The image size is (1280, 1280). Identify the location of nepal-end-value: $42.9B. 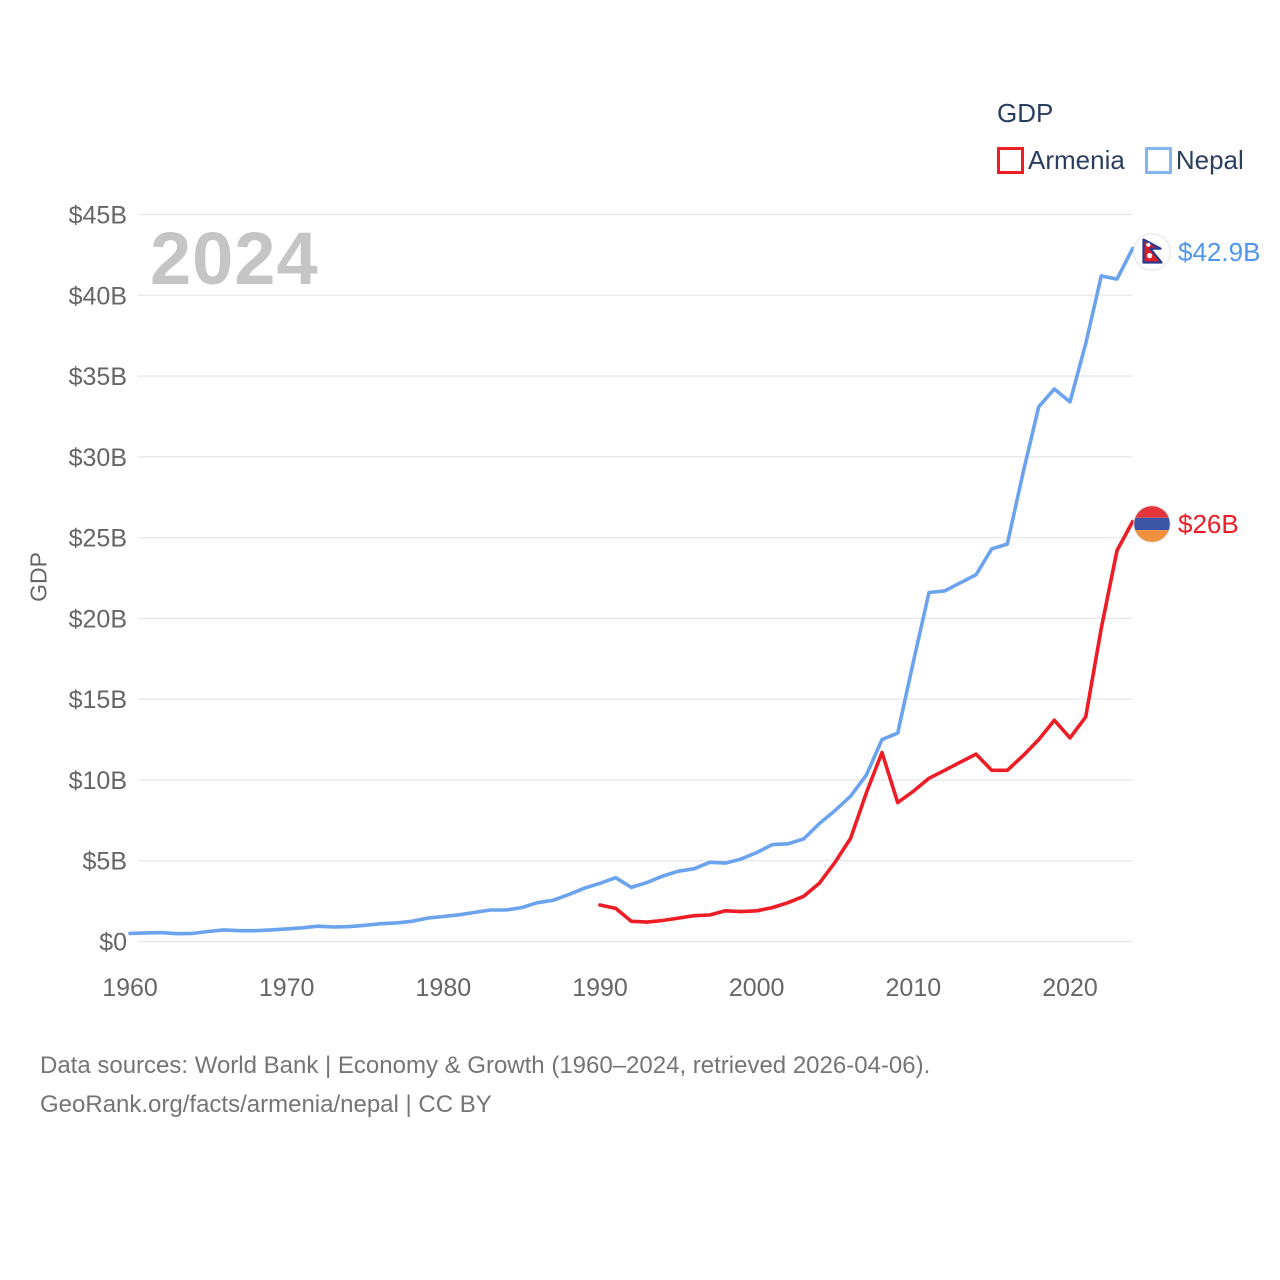
(1219, 251).